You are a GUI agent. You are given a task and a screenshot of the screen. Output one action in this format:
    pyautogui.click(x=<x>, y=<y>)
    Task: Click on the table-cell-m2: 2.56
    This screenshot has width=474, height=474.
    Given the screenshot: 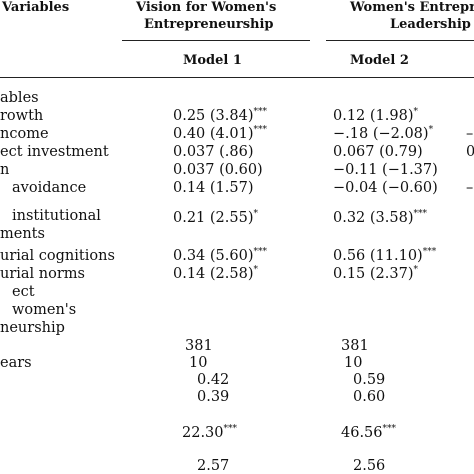 What is the action you would take?
    pyautogui.click(x=369, y=466)
    